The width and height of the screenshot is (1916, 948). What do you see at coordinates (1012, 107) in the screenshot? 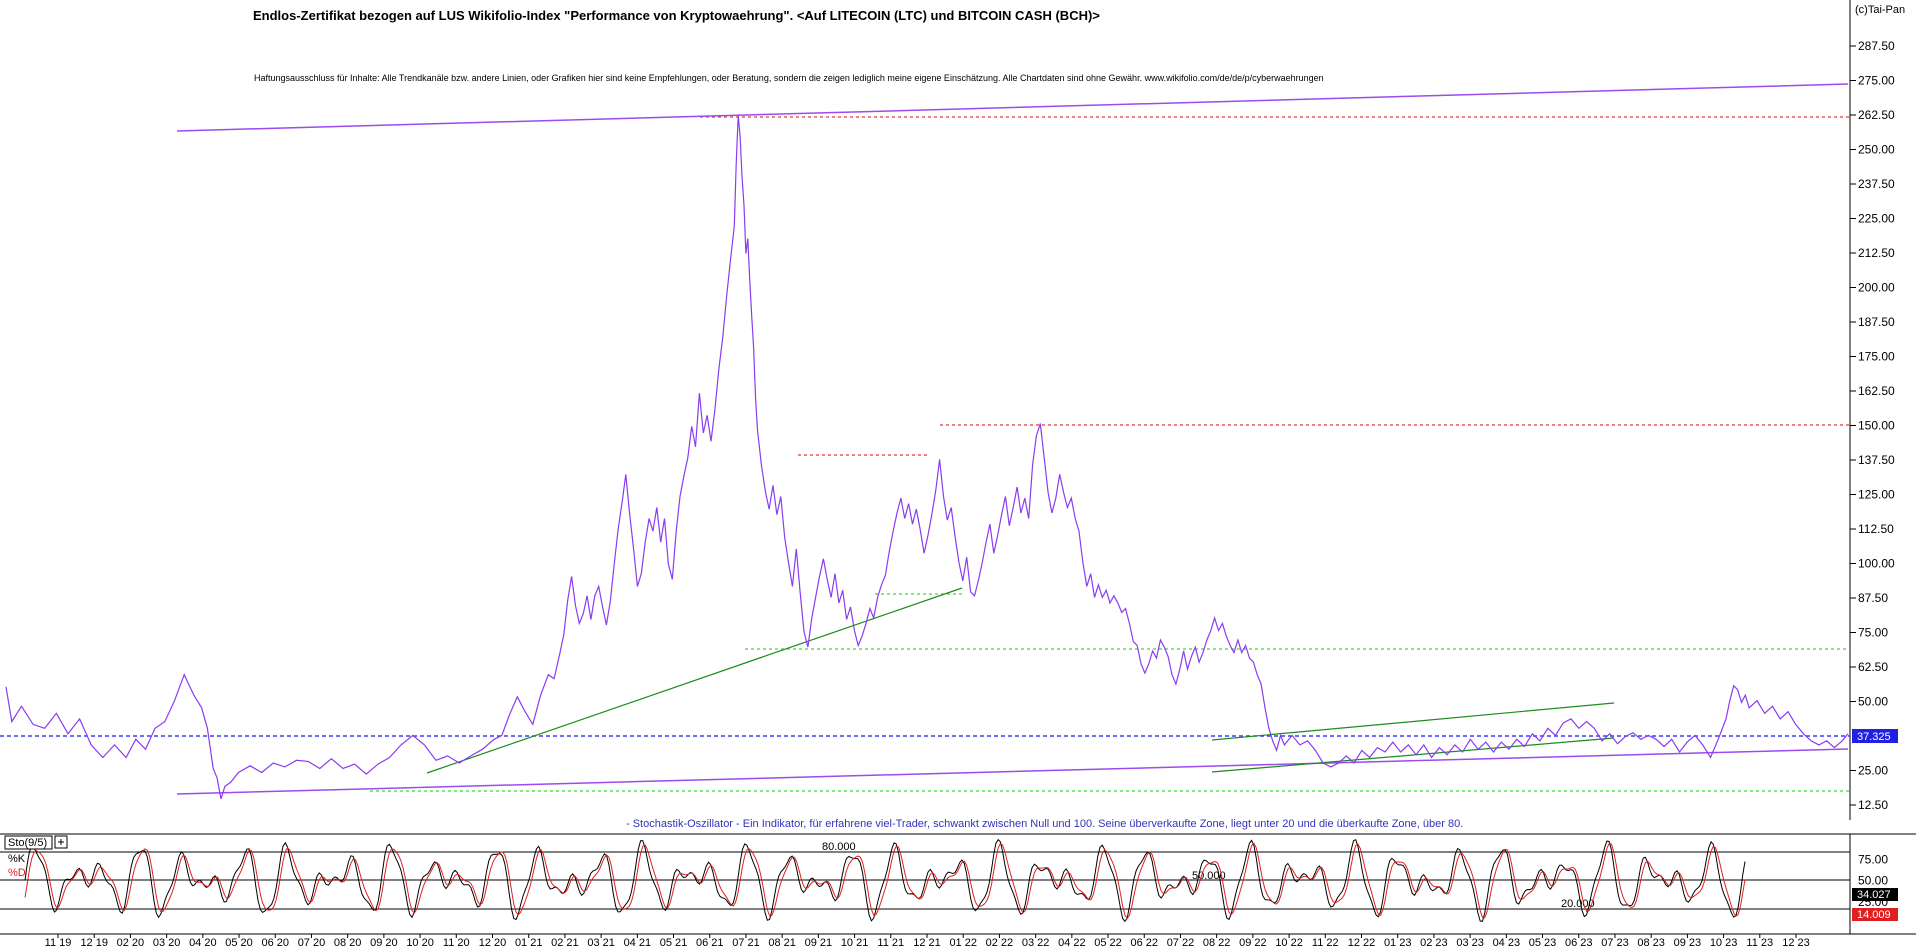
I see `upper-trendline` at bounding box center [1012, 107].